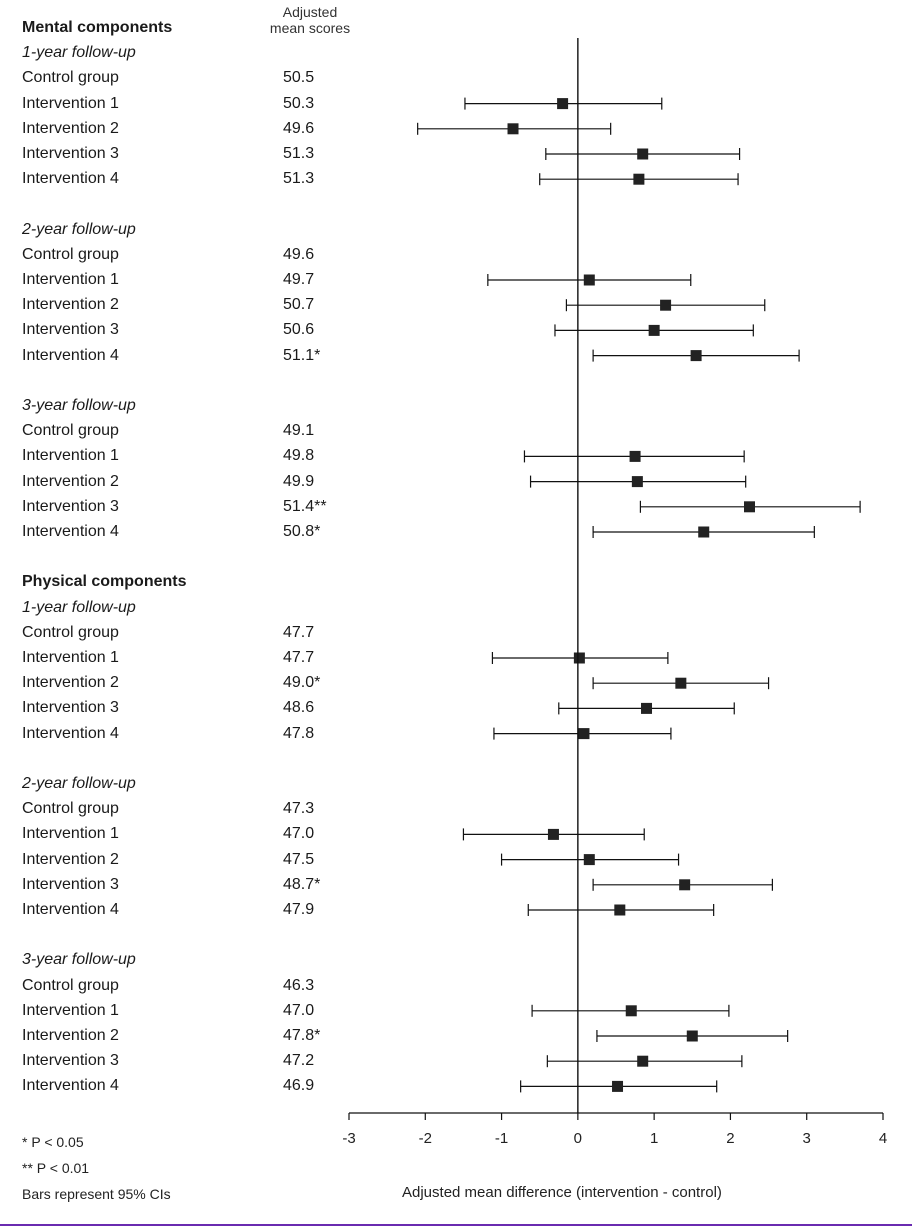 The width and height of the screenshot is (912, 1227). Describe the element at coordinates (96, 1194) in the screenshot. I see `footnote-ci: Bars represent 95% CIs` at that location.